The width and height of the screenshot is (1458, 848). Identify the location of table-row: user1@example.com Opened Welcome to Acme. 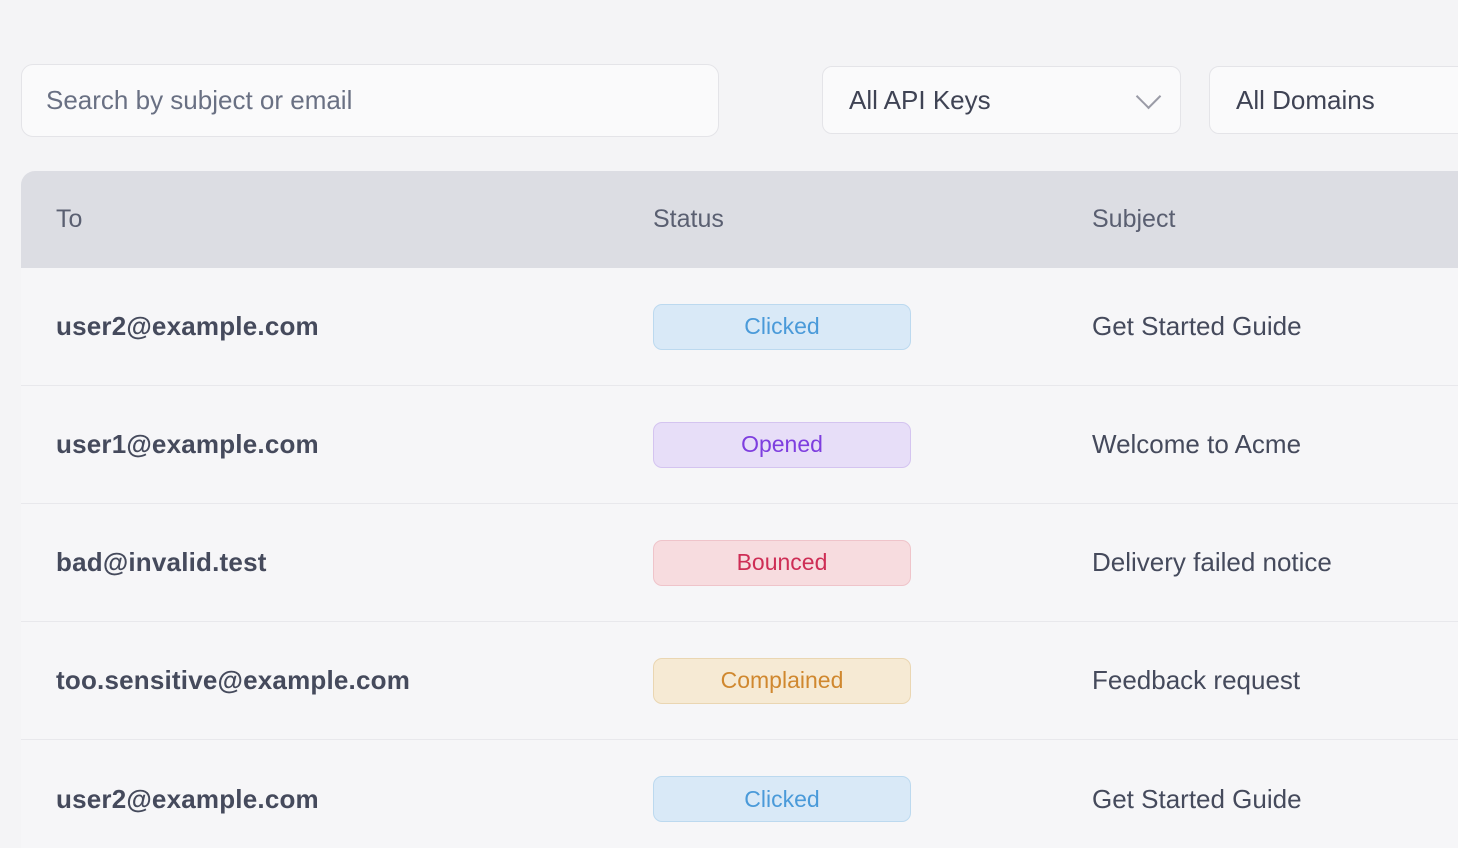
(739, 445).